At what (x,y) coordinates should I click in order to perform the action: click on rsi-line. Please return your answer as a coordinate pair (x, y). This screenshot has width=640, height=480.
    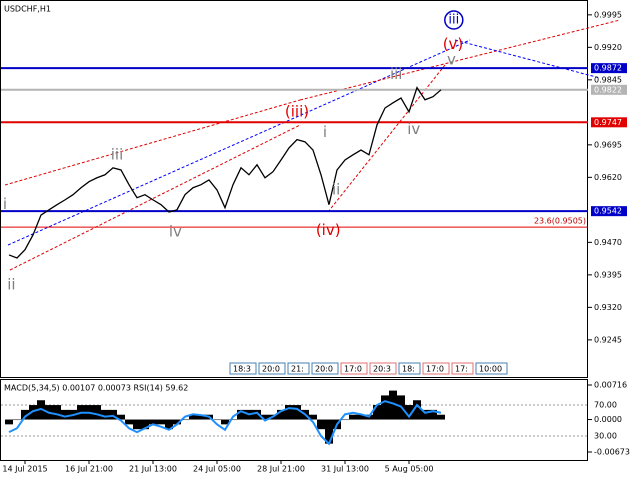
    Looking at the image, I should click on (225, 423).